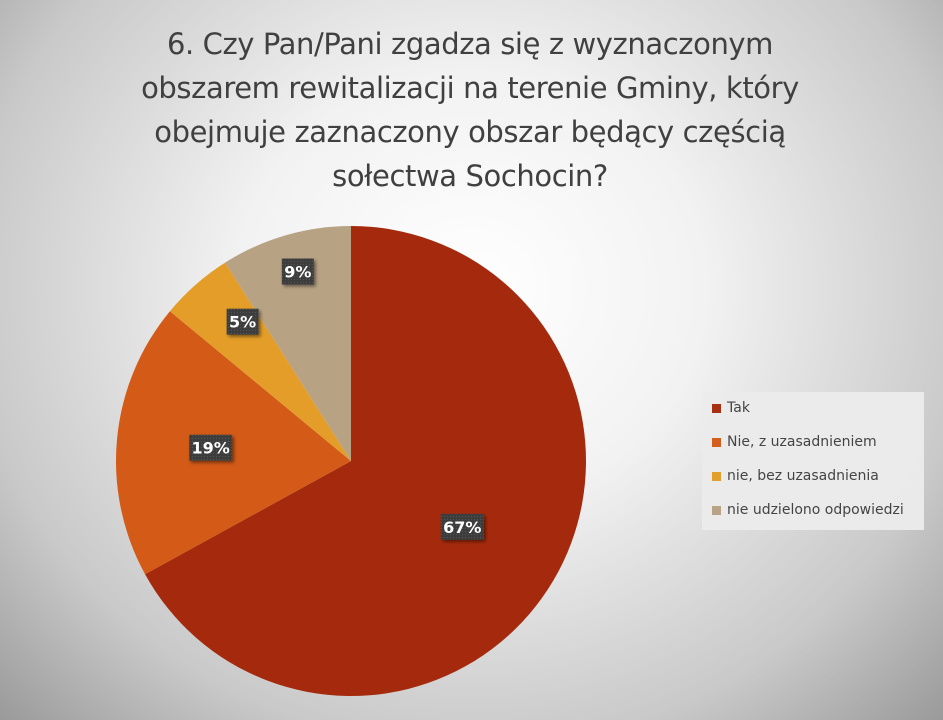  I want to click on legend-label: Tak, so click(738, 408).